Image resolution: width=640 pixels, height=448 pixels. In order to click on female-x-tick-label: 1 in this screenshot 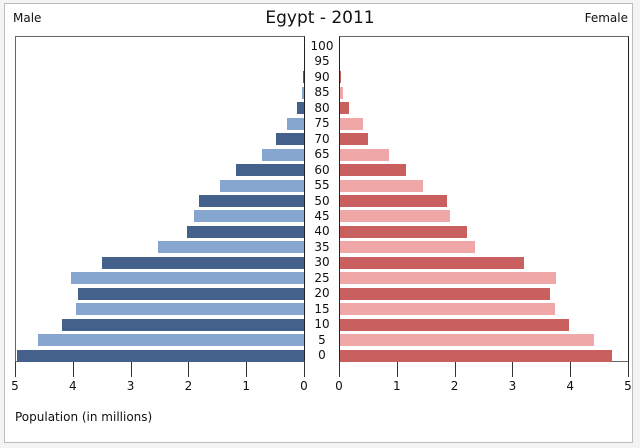, I will do `click(396, 386)`.